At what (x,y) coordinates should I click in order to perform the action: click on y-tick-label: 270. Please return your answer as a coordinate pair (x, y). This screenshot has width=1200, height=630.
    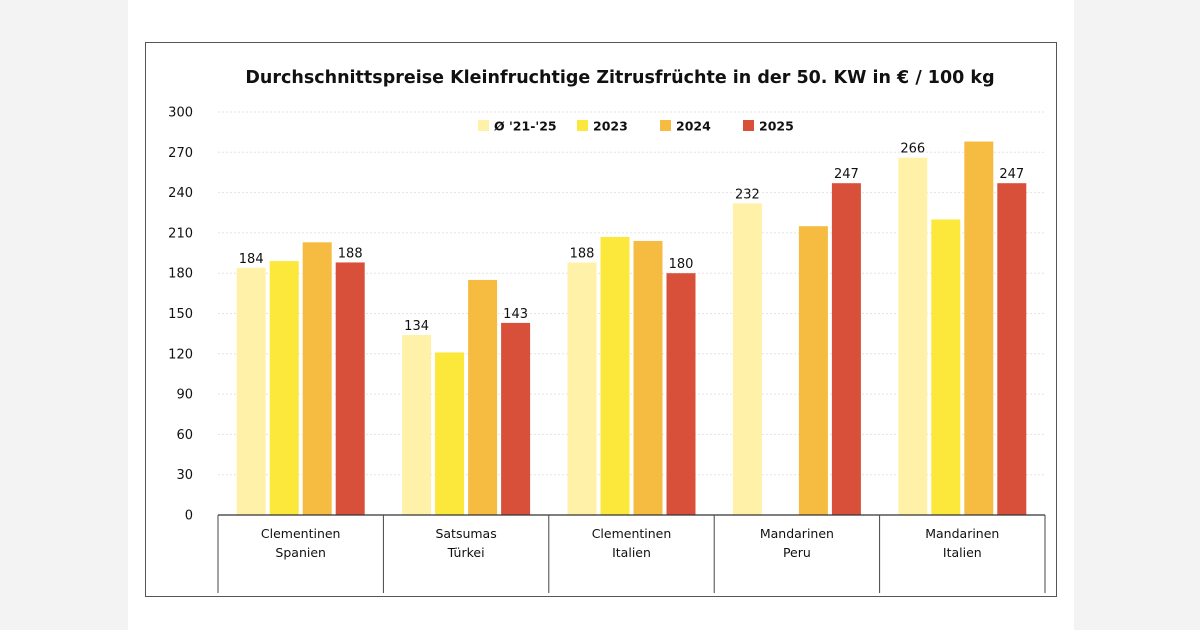
    Looking at the image, I should click on (180, 153).